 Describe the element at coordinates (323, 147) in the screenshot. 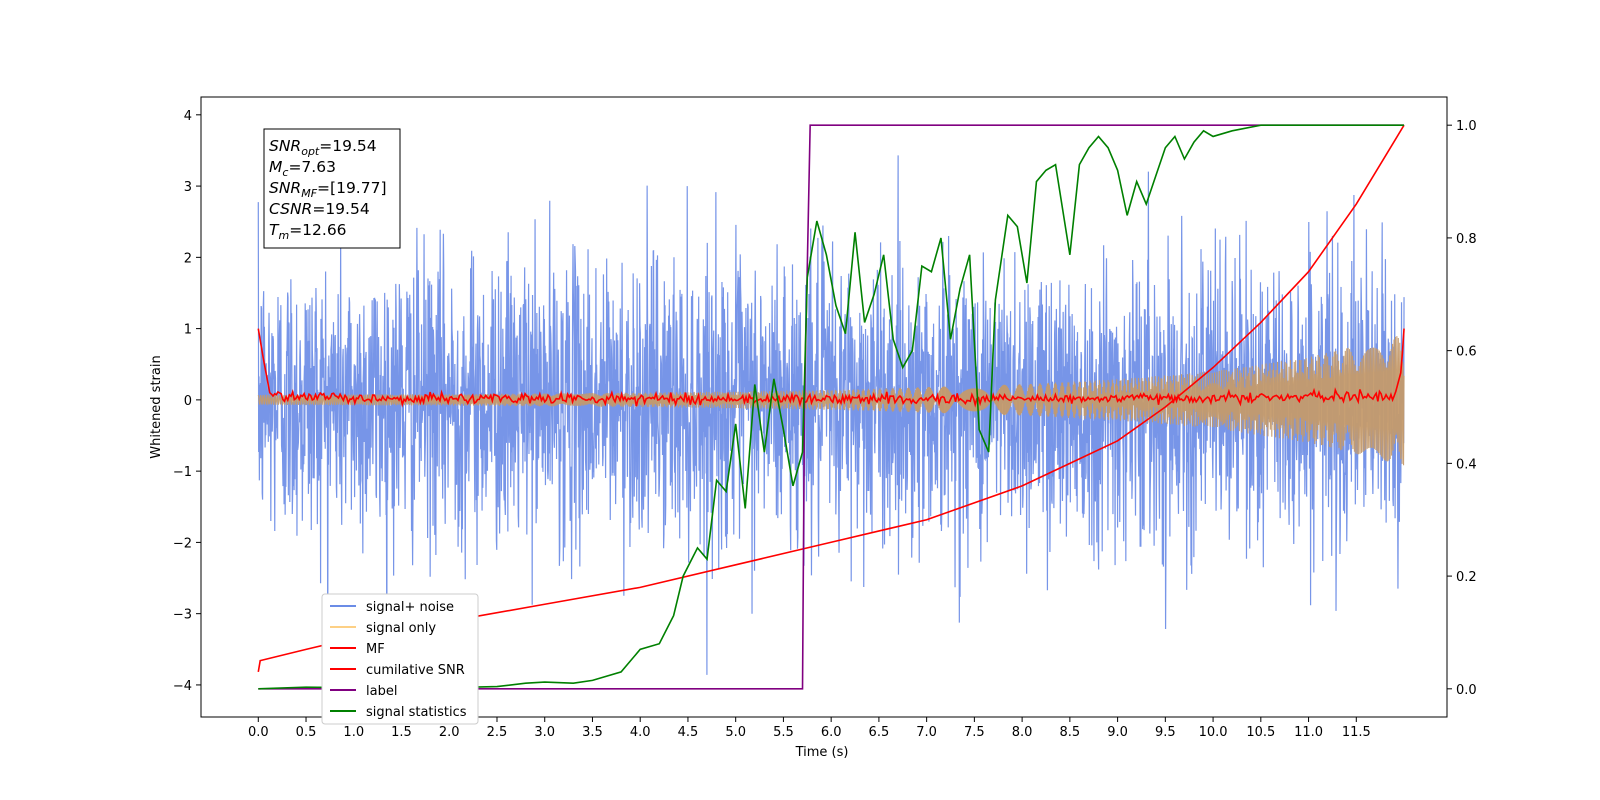

I see `annotation-line: SNRopt=19.54` at that location.